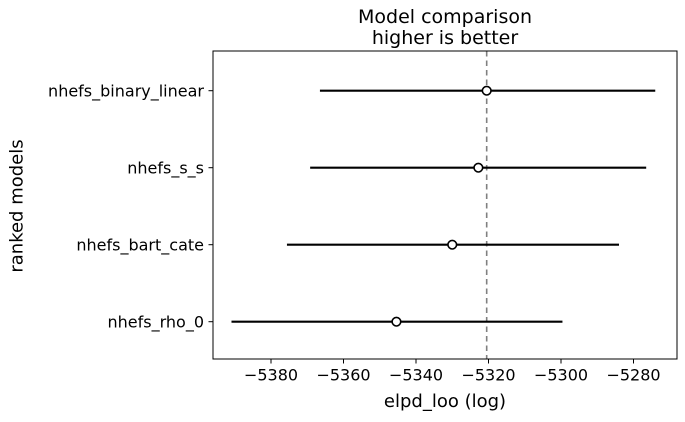  Describe the element at coordinates (633, 375) in the screenshot. I see `x-tick-label: −5280` at that location.